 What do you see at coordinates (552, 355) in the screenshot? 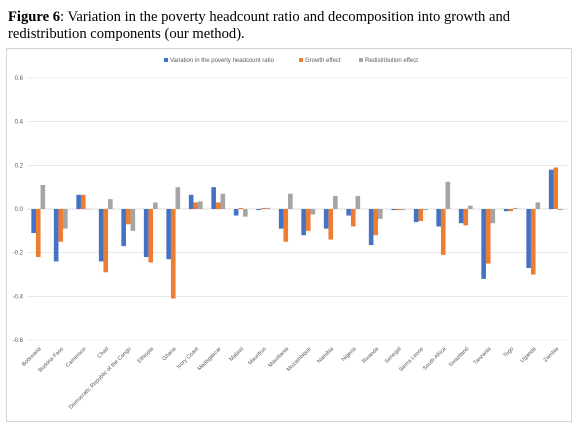
I see `x-category-label: Zambia` at bounding box center [552, 355].